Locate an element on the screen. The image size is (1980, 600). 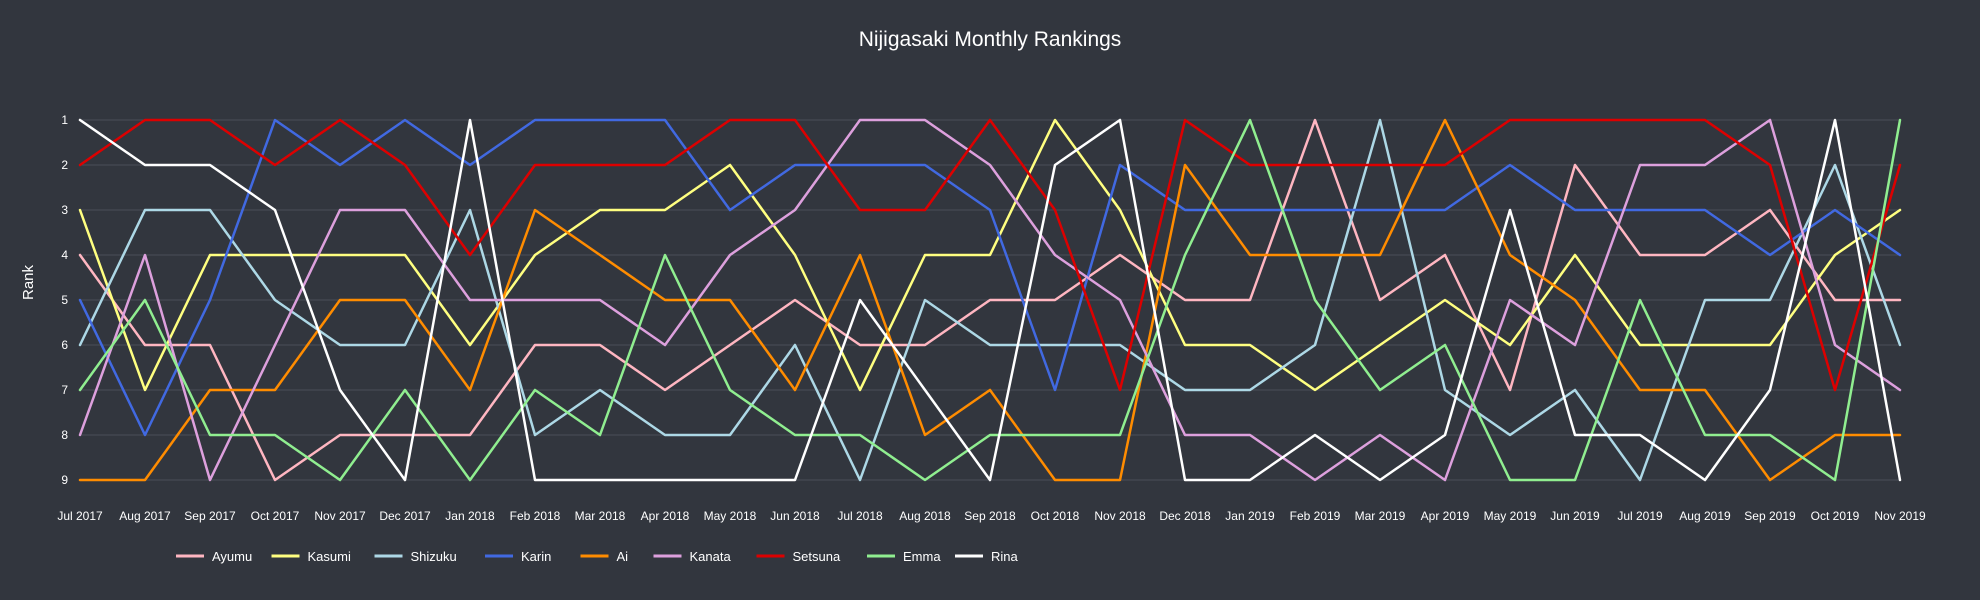
x-tick-label: Feb 2018 is located at coordinates (535, 516).